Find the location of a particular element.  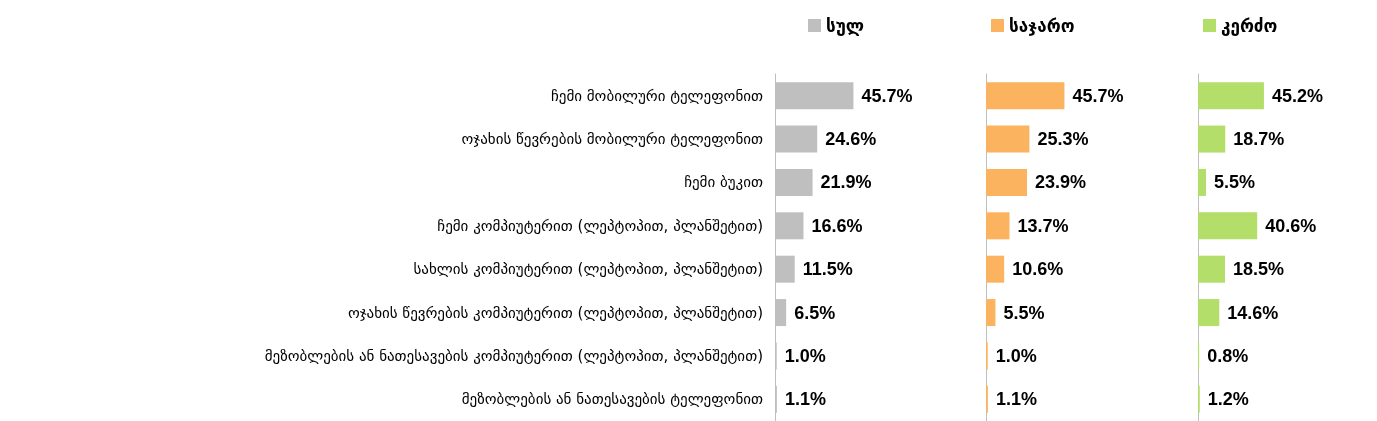

legend-label: საჯარო is located at coordinates (1042, 25).